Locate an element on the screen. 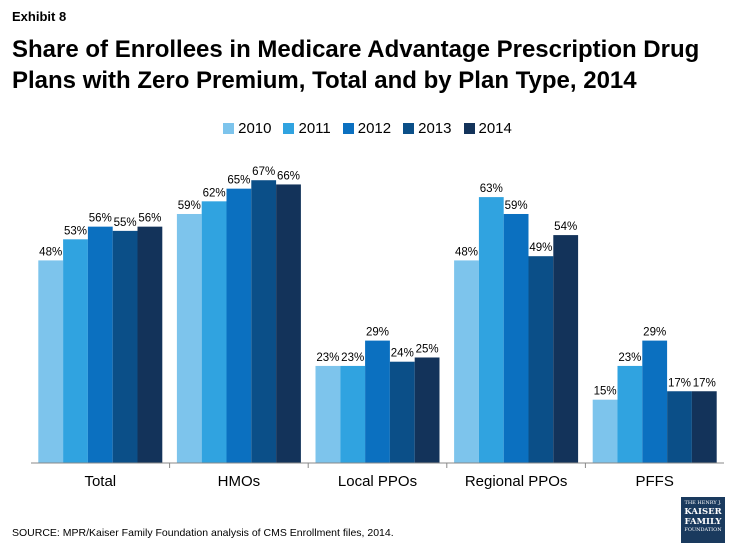  legend-label: 2010 is located at coordinates (255, 128).